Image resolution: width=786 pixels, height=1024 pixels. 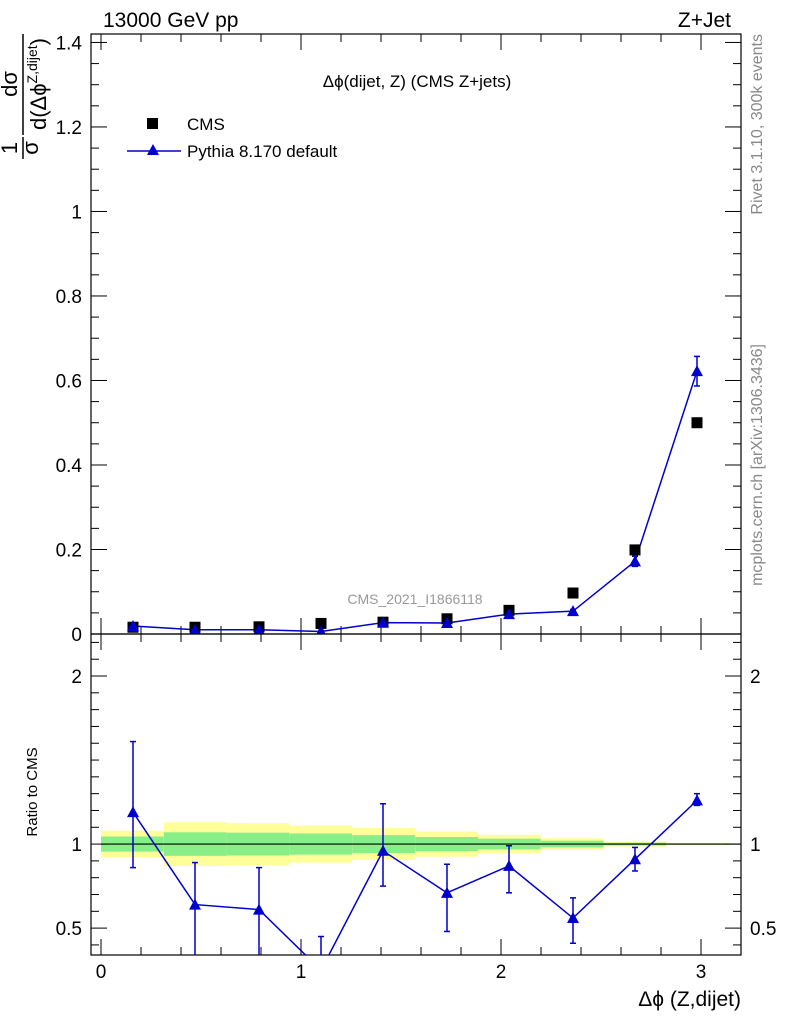 I want to click on legend-pythia-marker, so click(x=153, y=149).